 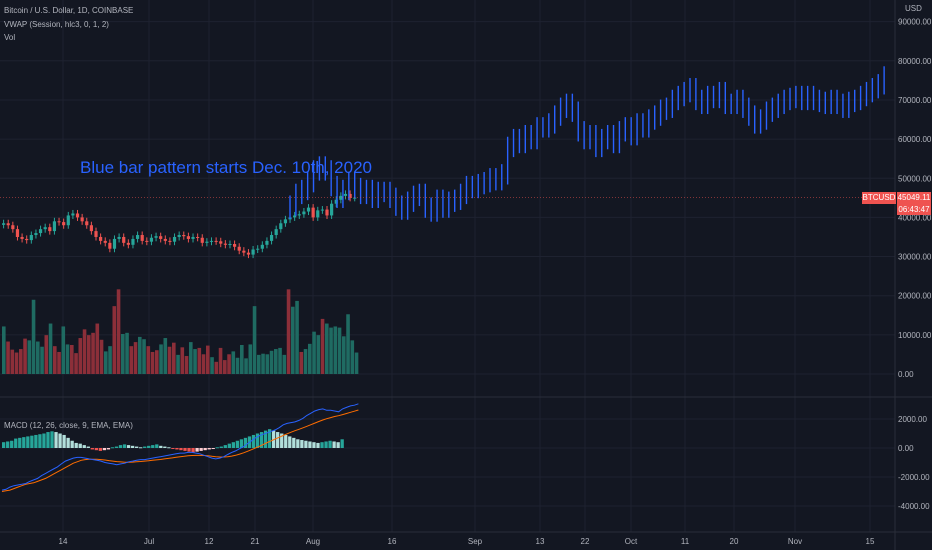 I want to click on macd-legend: MACD (12, 26, close, 9, EMA, EMA), so click(x=68, y=425).